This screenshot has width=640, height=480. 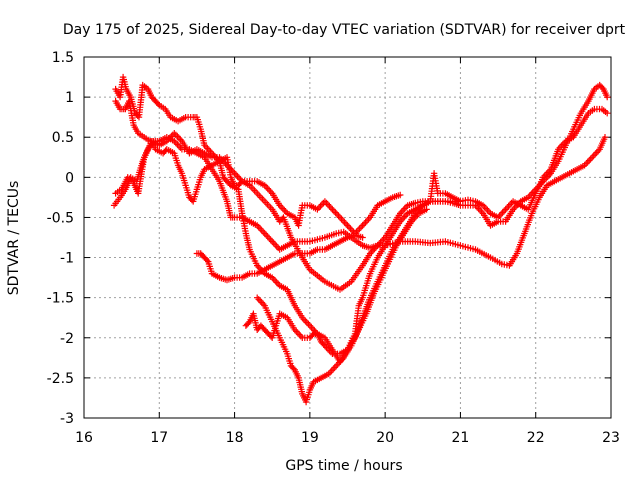 What do you see at coordinates (14, 238) in the screenshot?
I see `y-axis-label: SDTVAR / TECUs` at bounding box center [14, 238].